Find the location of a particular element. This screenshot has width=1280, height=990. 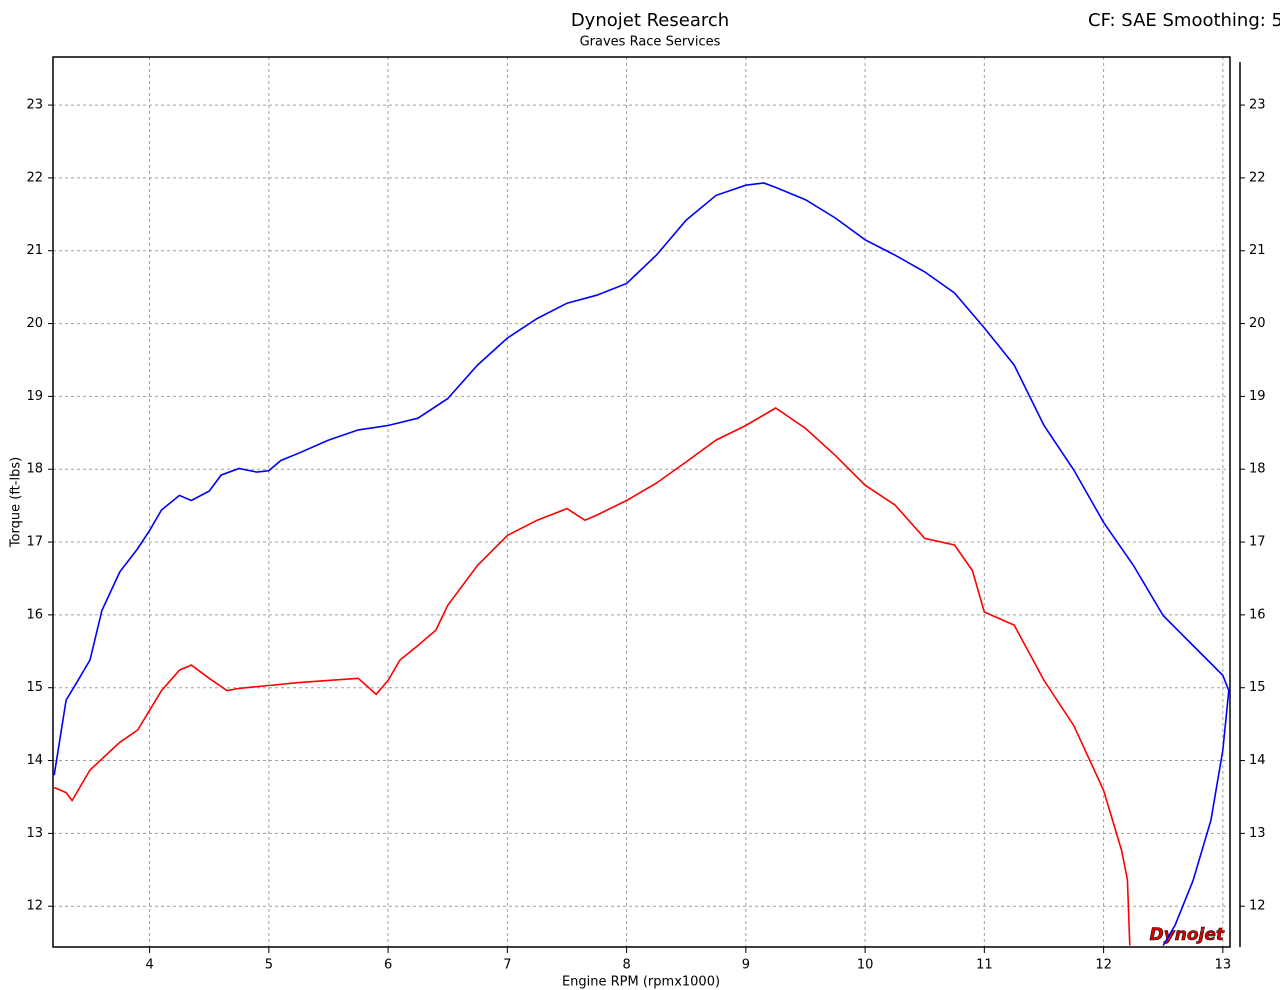

x-tick-label: 10 is located at coordinates (865, 965).